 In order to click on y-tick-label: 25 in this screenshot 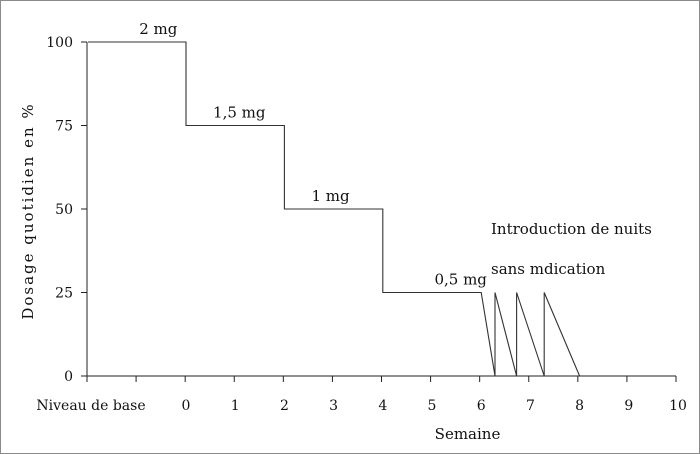, I will do `click(64, 294)`.